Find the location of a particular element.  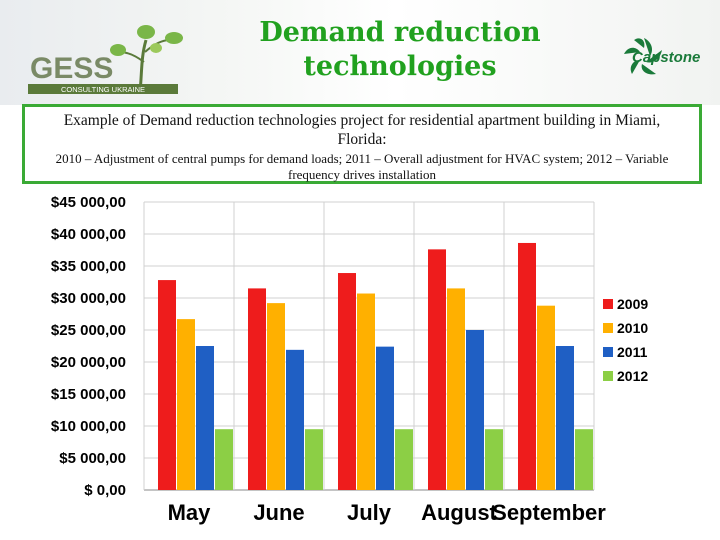

capstone-logo: Capstone is located at coordinates (662, 56).